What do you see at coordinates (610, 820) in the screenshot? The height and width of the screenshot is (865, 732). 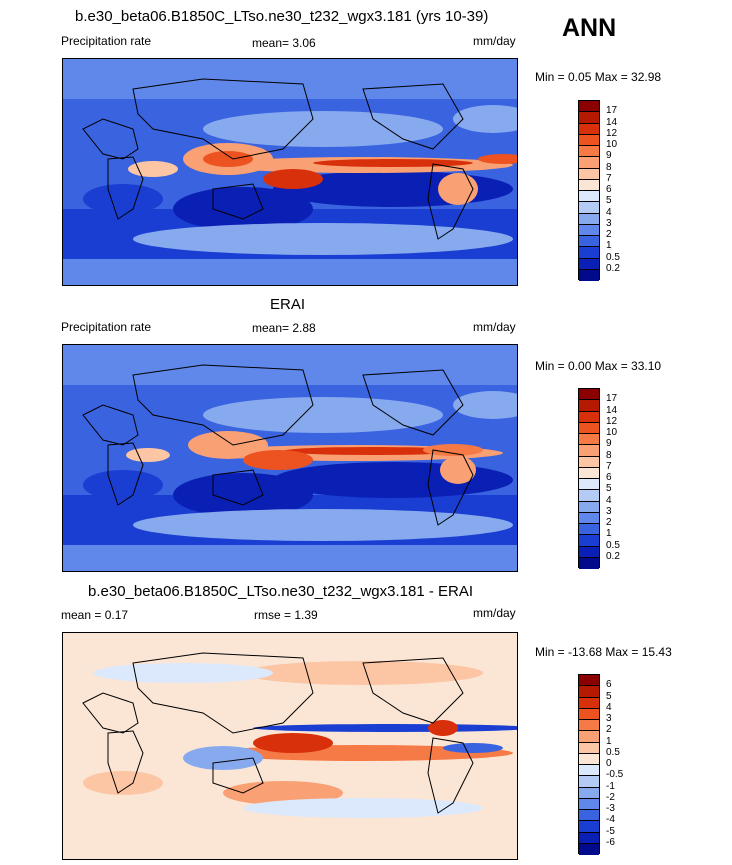 I see `colorbar-tick-label: -4` at bounding box center [610, 820].